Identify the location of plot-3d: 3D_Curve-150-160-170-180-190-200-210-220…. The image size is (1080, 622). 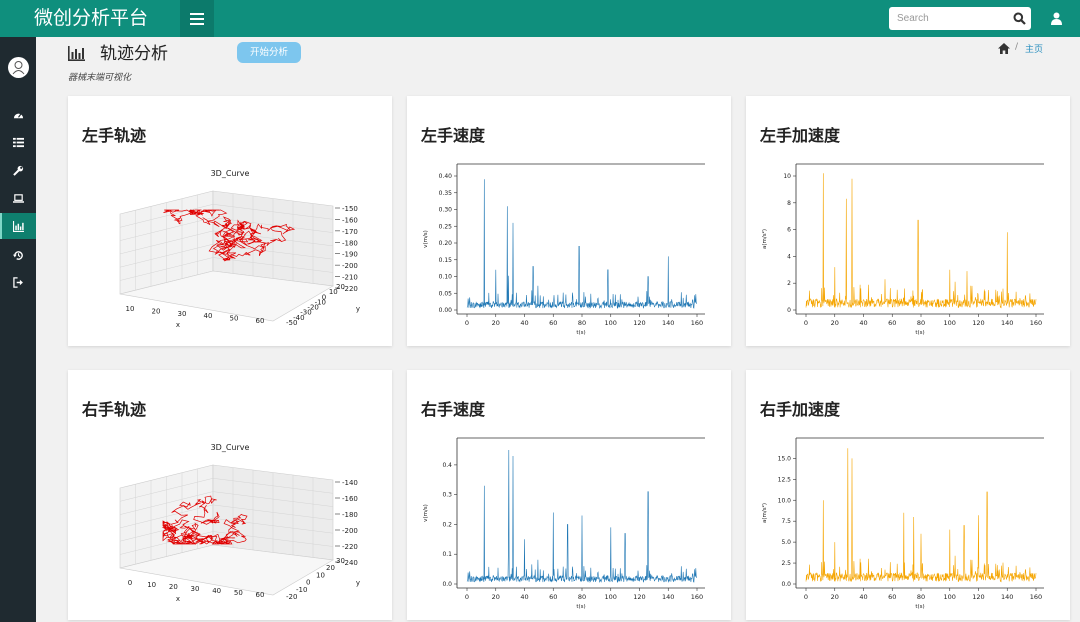
(239, 249).